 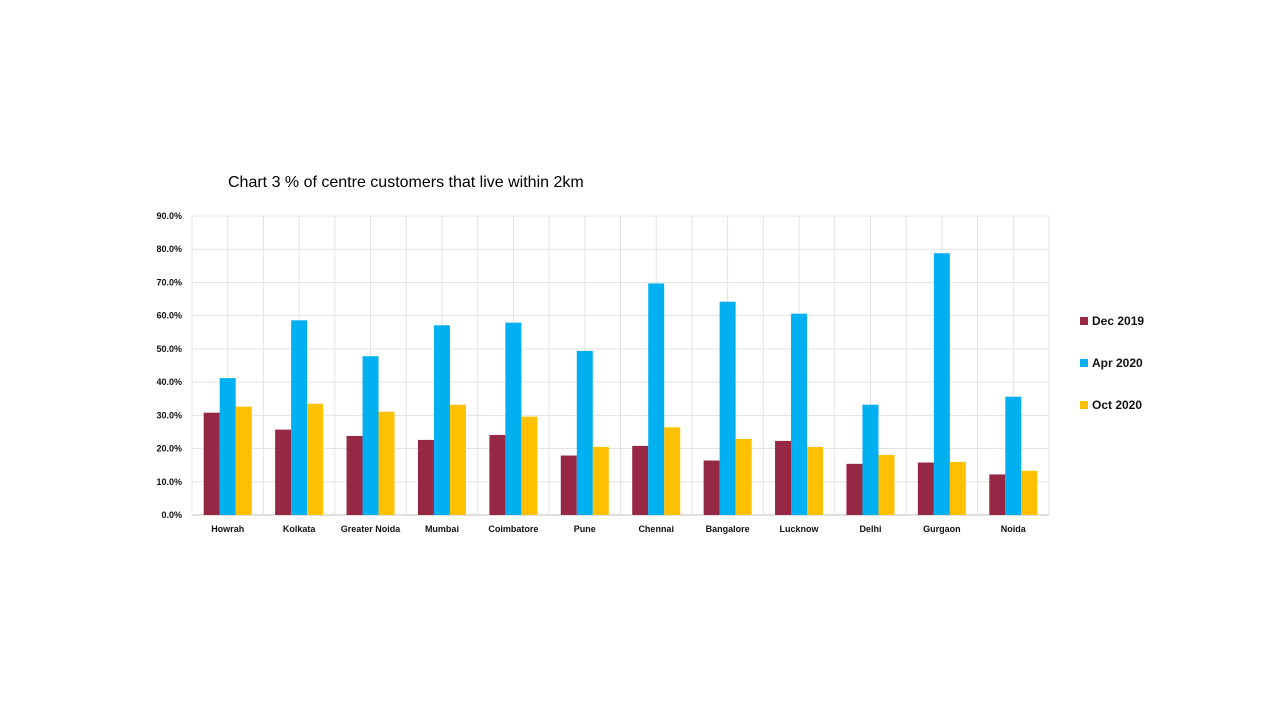 I want to click on bar-dec-2019-coimbatore, so click(x=497, y=474).